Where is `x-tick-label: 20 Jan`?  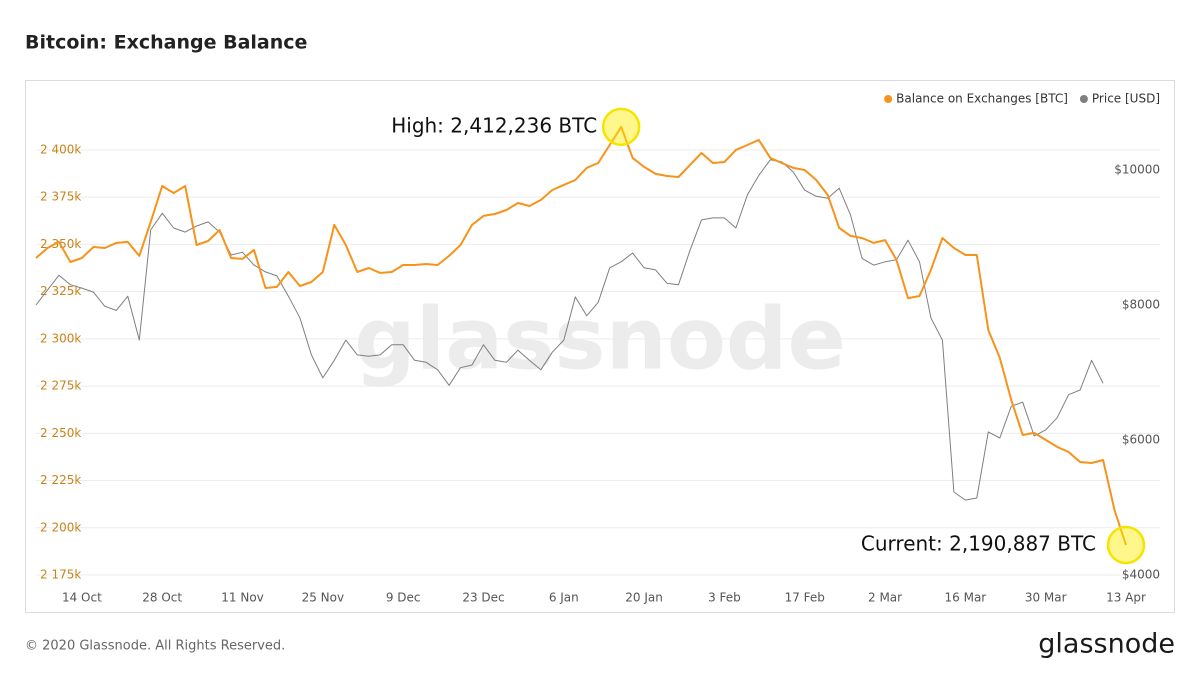
x-tick-label: 20 Jan is located at coordinates (644, 598).